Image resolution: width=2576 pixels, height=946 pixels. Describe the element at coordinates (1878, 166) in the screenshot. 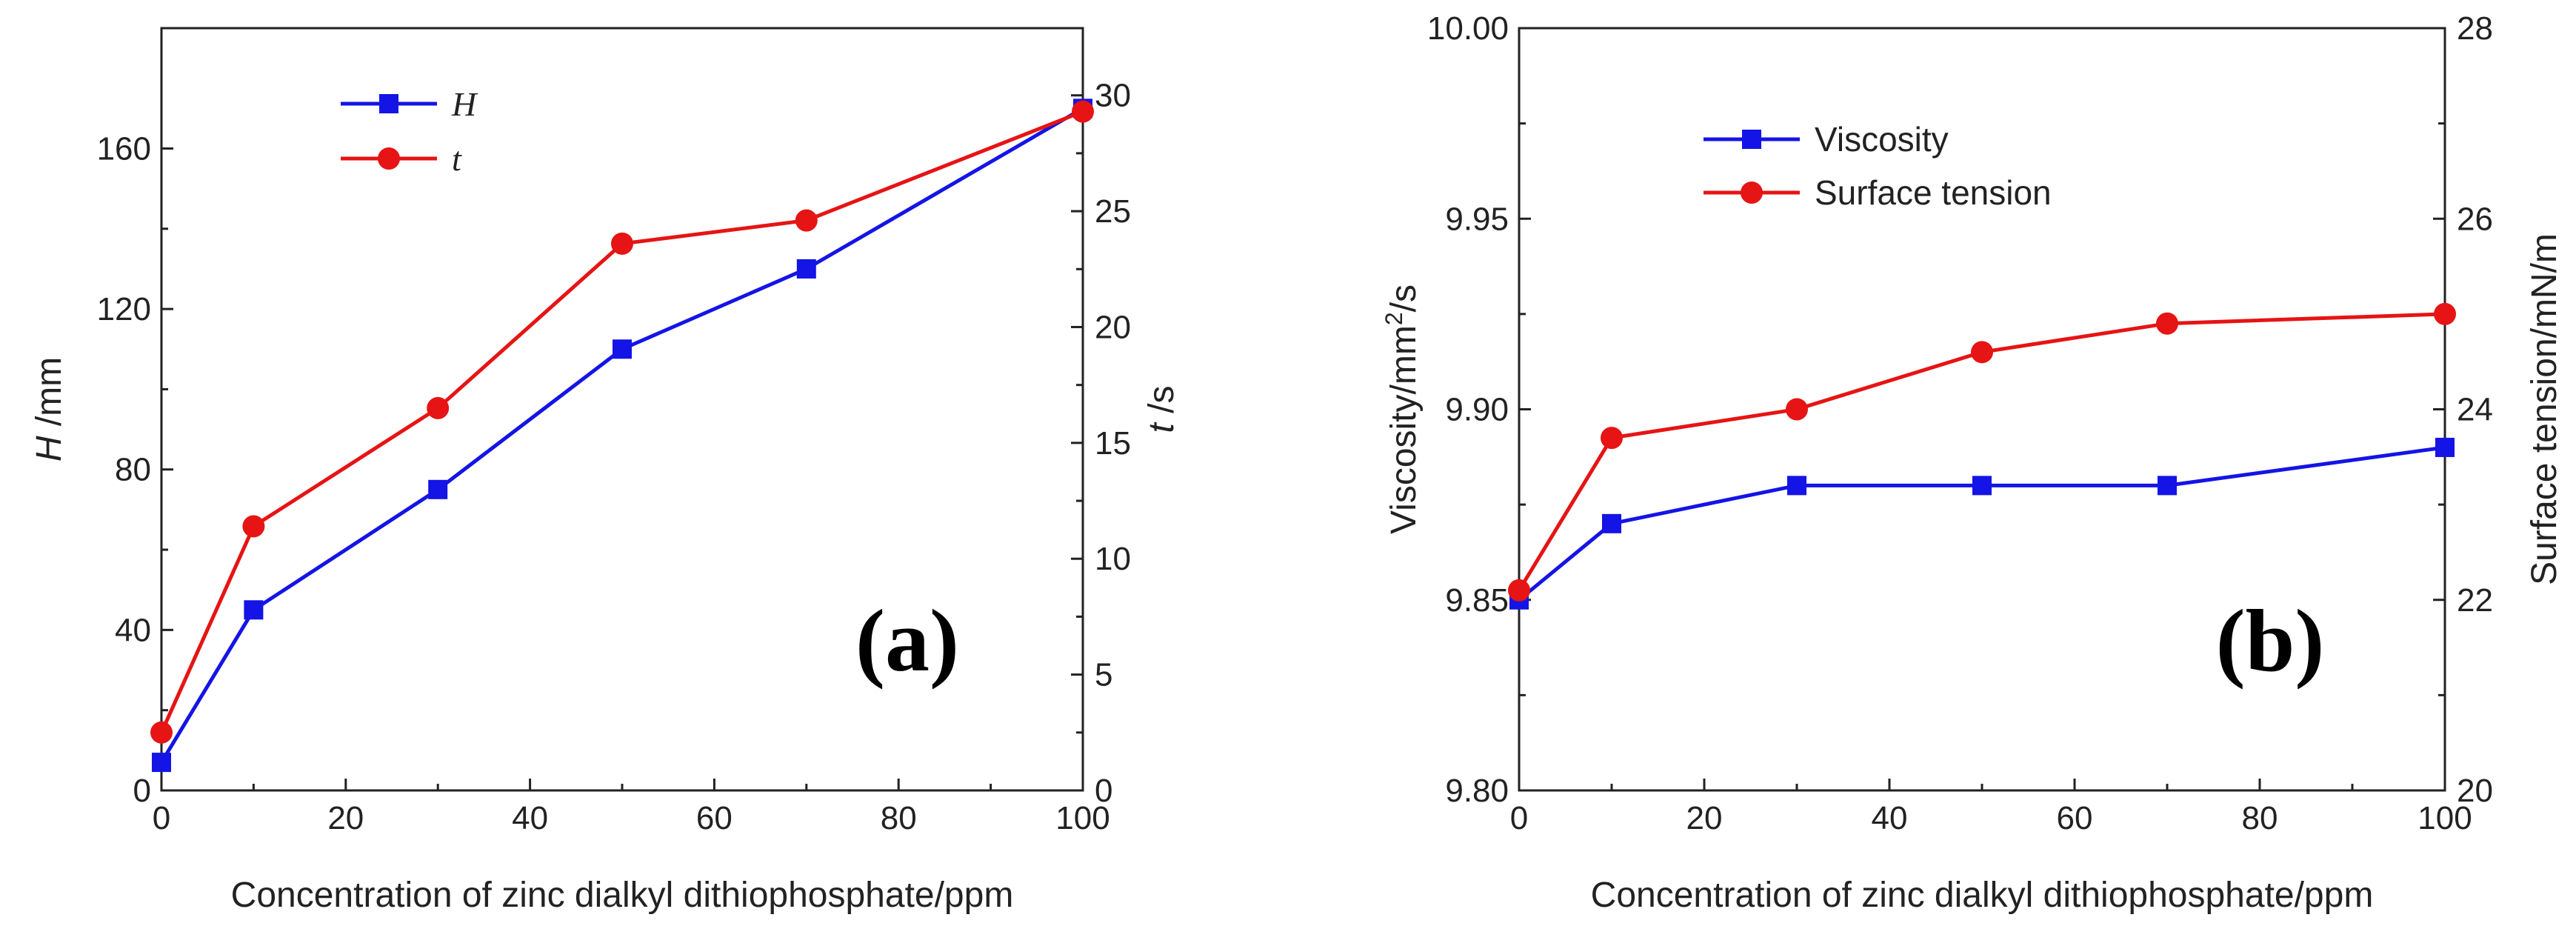

I see `legend: Viscosity Surface tension` at that location.